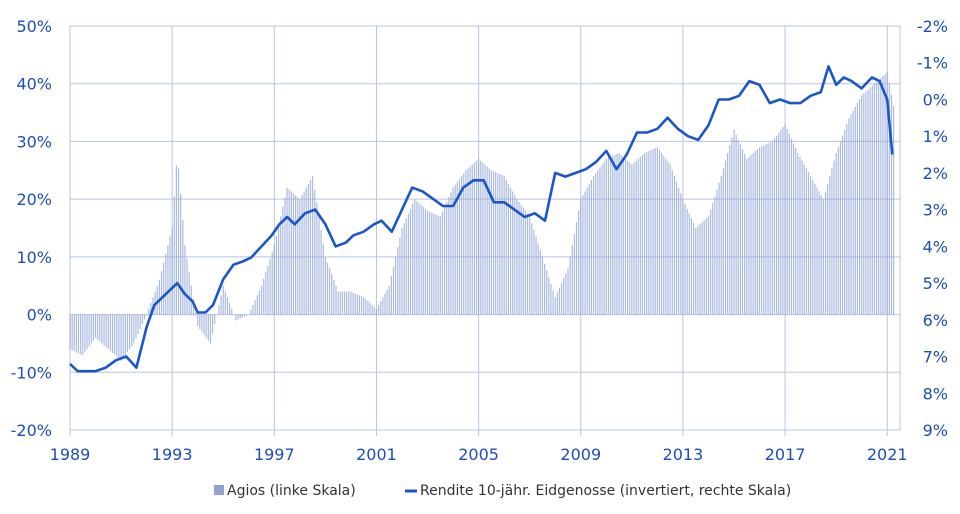 The width and height of the screenshot is (960, 514). What do you see at coordinates (34, 26) in the screenshot?
I see `y-left-tick-label: 50%` at bounding box center [34, 26].